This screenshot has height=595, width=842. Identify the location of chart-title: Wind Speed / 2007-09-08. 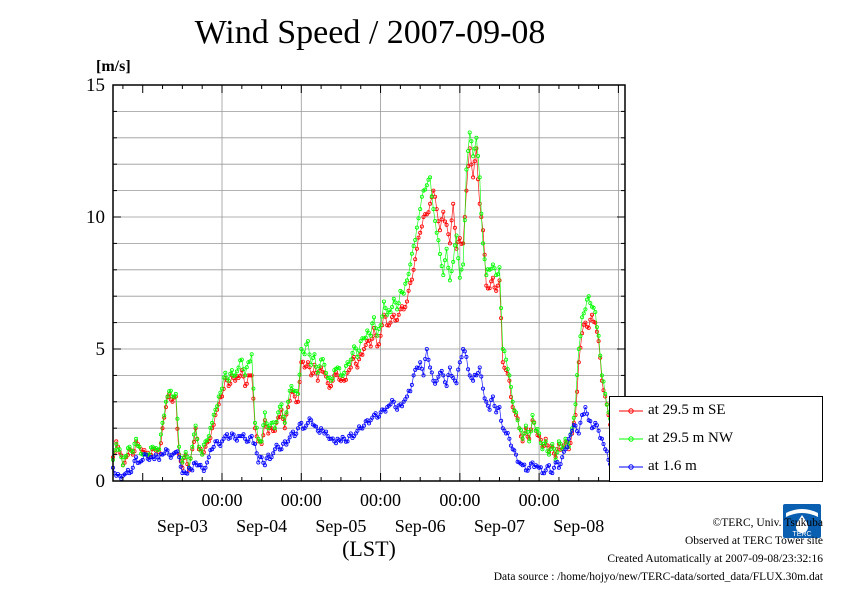
(370, 32).